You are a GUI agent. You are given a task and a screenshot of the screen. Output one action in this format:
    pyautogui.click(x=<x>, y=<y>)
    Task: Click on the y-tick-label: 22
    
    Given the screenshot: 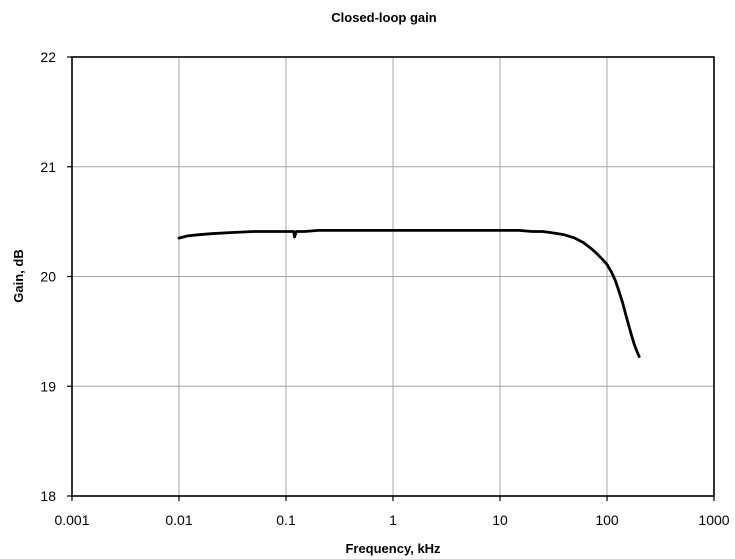 What is the action you would take?
    pyautogui.click(x=48, y=57)
    